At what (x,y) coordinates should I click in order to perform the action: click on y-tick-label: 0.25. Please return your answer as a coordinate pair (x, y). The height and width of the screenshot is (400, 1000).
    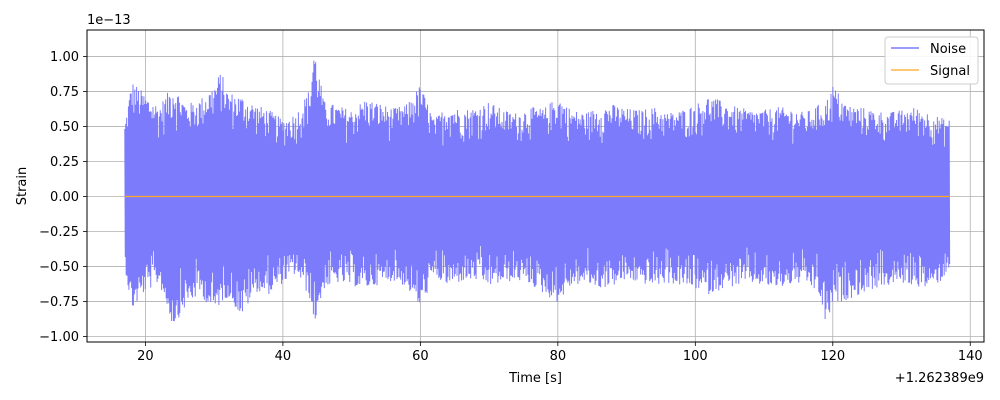
    Looking at the image, I should click on (64, 162).